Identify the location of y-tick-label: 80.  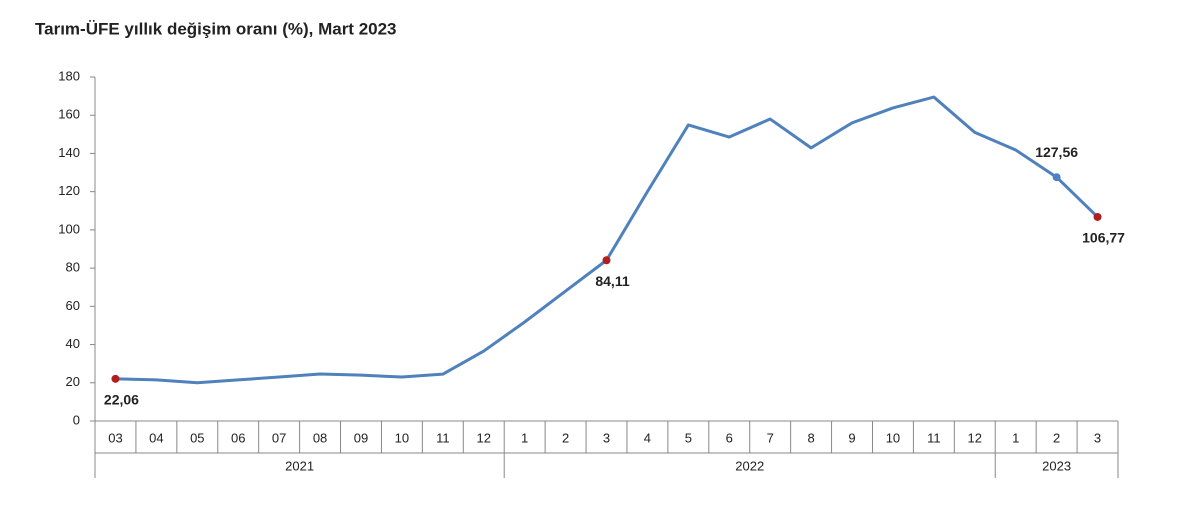
(73, 267).